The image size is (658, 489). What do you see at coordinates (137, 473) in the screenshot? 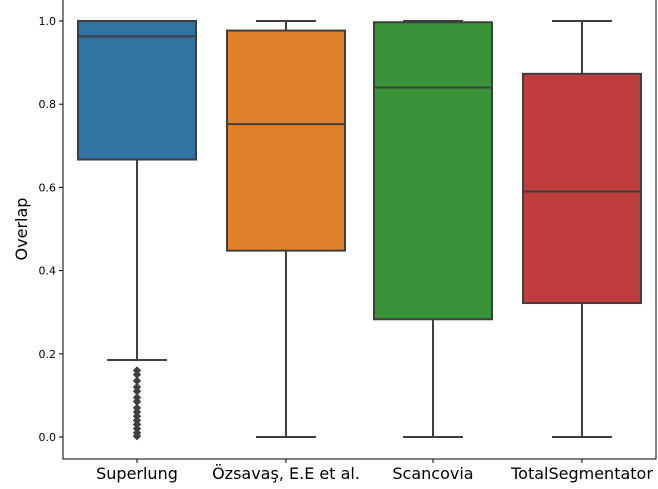
I see `x-category-label: Superlung` at bounding box center [137, 473].